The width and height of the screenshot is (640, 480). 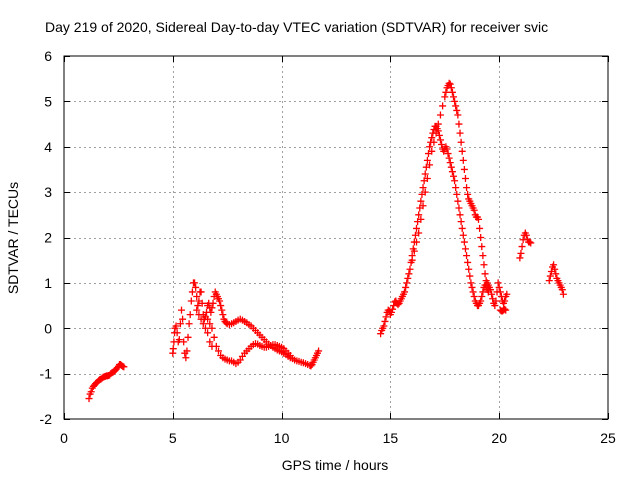 What do you see at coordinates (13, 238) in the screenshot?
I see `y-axis-title: SDTVAR / TECUs` at bounding box center [13, 238].